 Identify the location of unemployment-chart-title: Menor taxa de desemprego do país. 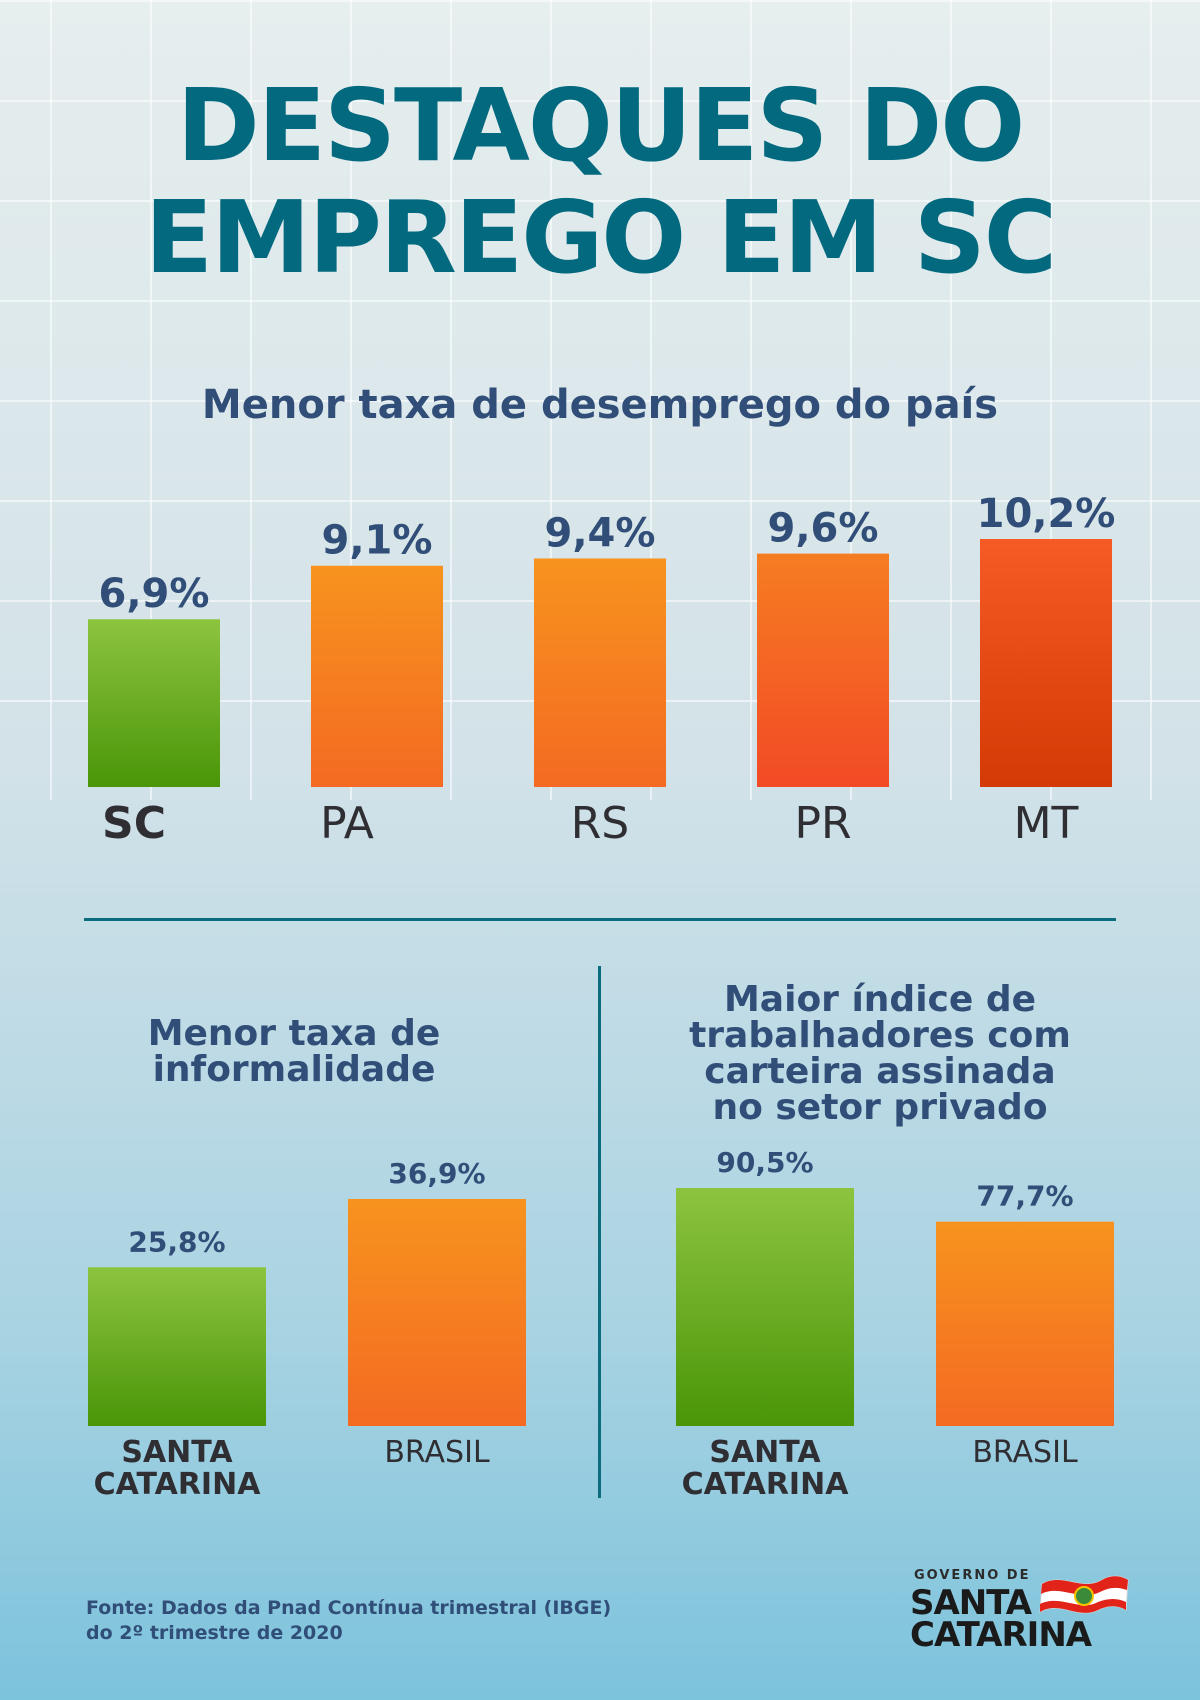
(600, 405).